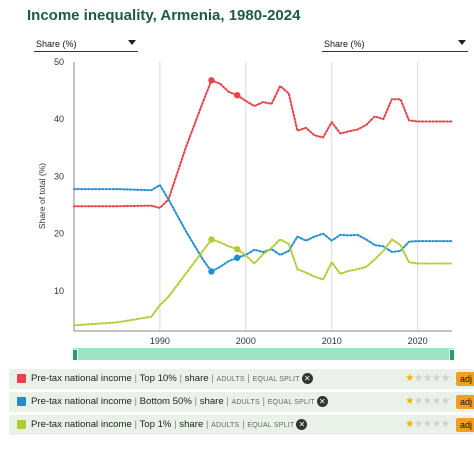 The height and width of the screenshot is (451, 474). Describe the element at coordinates (395, 44) in the screenshot. I see `right-axis-dropdown: Share (%)` at that location.